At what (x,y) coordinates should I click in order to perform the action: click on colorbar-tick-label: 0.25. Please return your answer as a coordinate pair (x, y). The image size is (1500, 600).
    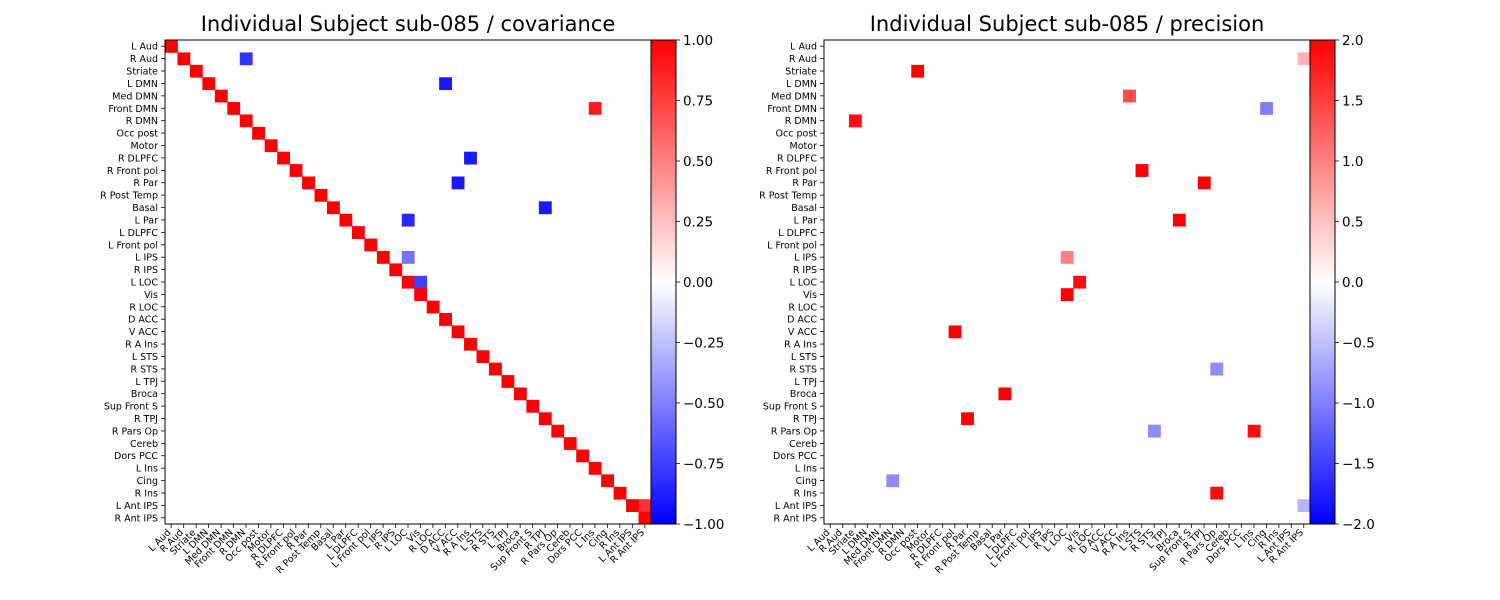
    Looking at the image, I should click on (698, 223).